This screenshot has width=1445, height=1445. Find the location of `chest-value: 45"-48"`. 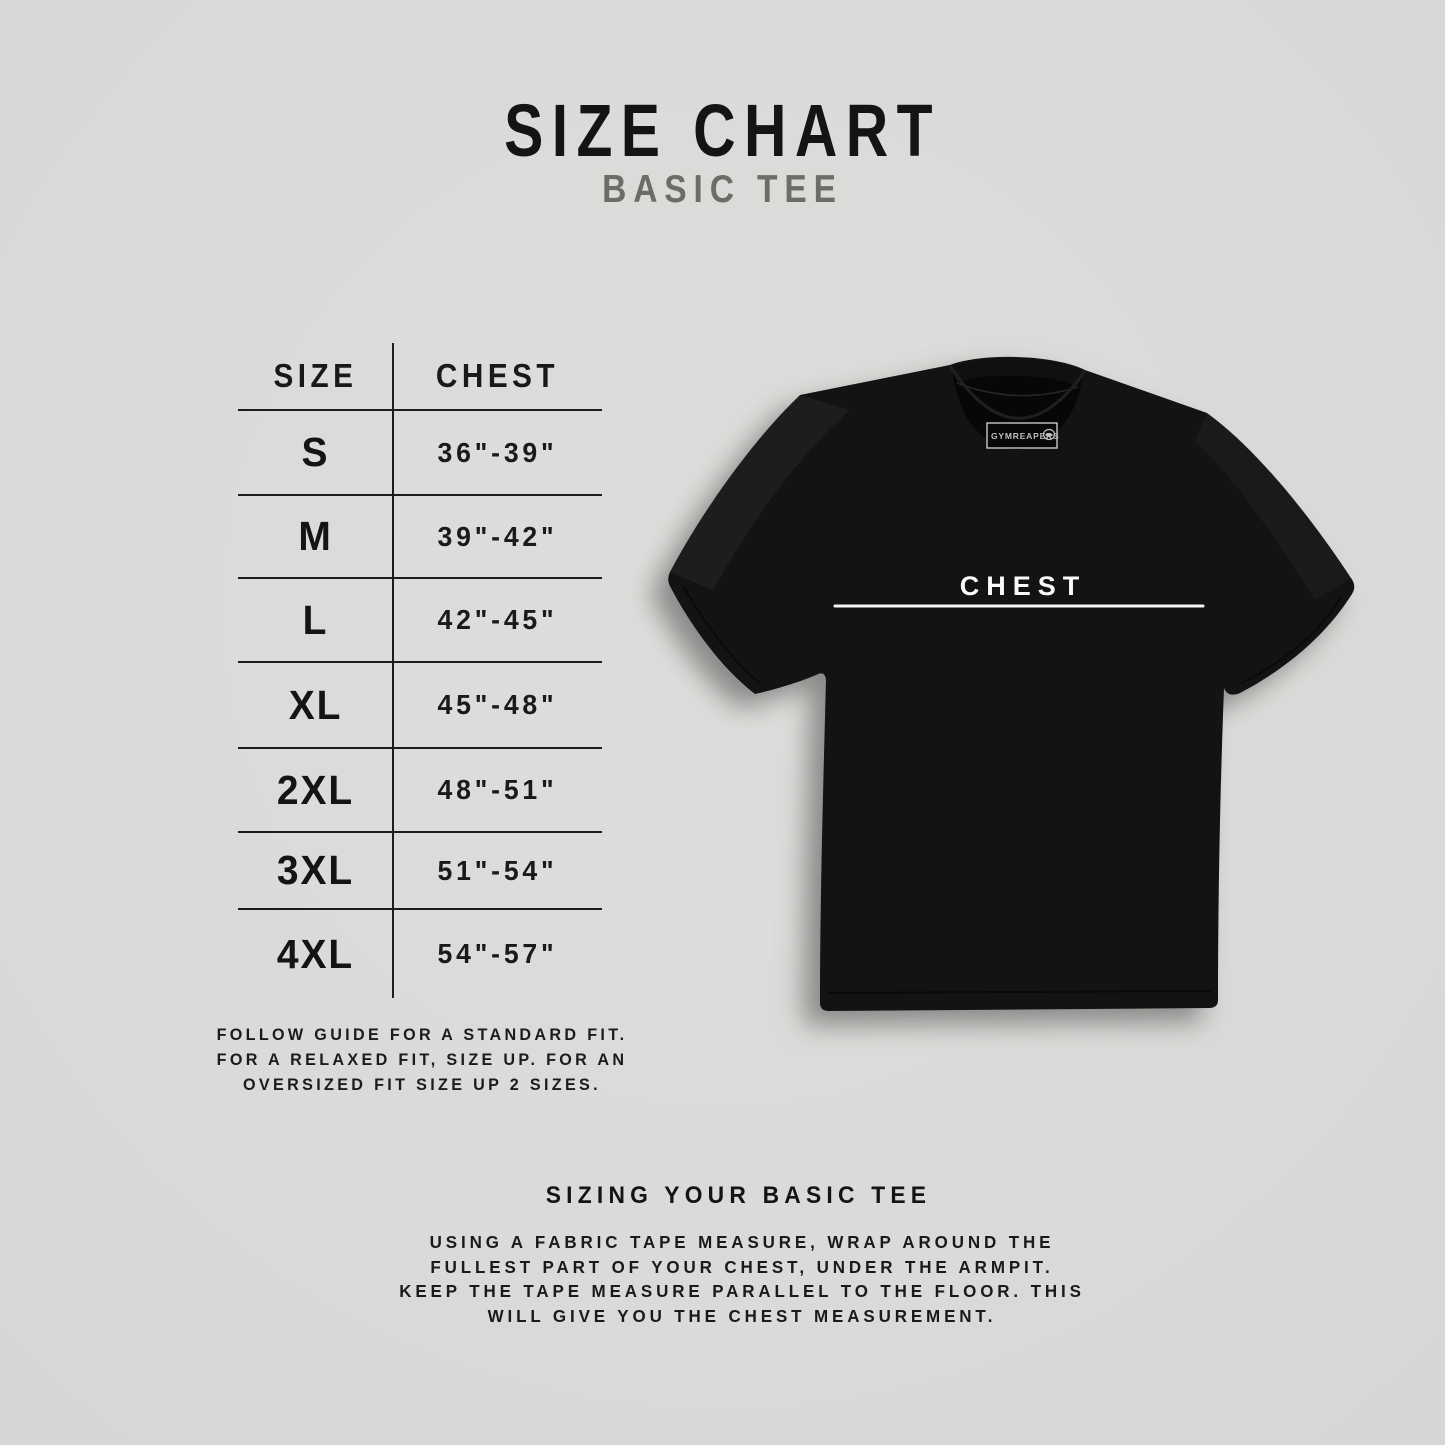

chest-value: 45"-48" is located at coordinates (497, 704).